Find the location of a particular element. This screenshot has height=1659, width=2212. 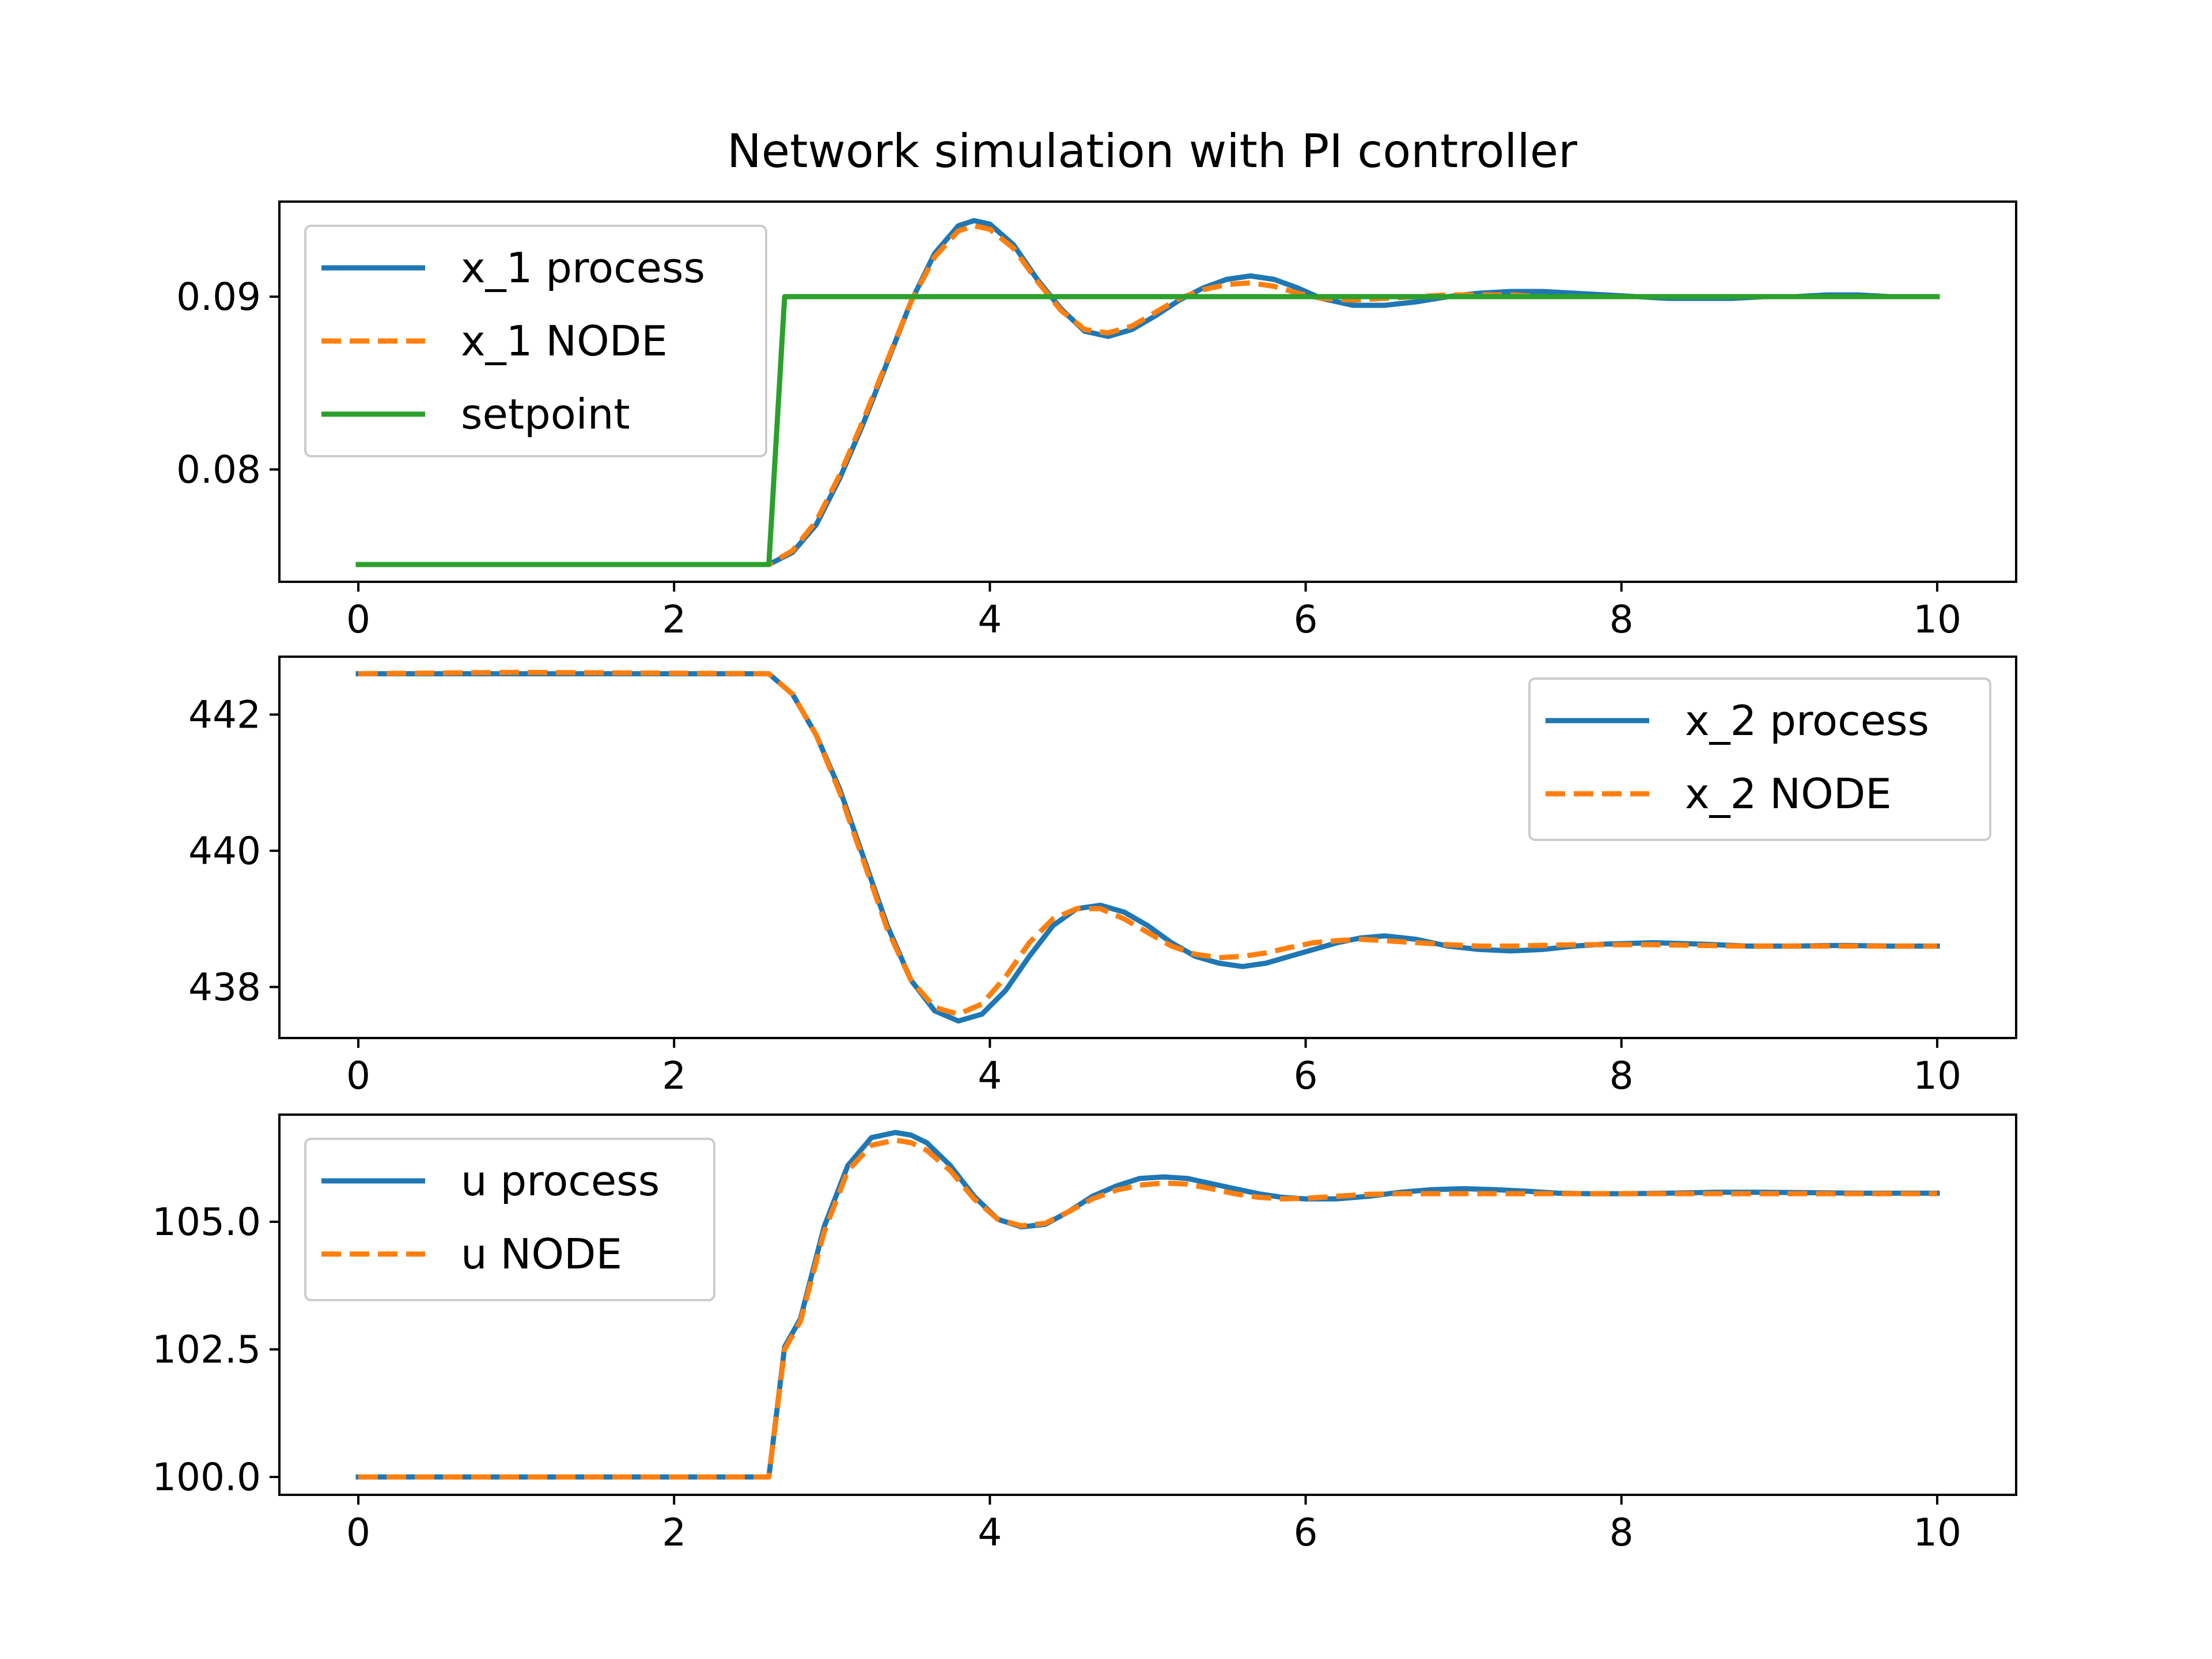

x-tick-label-1-6: 10 is located at coordinates (1937, 619).